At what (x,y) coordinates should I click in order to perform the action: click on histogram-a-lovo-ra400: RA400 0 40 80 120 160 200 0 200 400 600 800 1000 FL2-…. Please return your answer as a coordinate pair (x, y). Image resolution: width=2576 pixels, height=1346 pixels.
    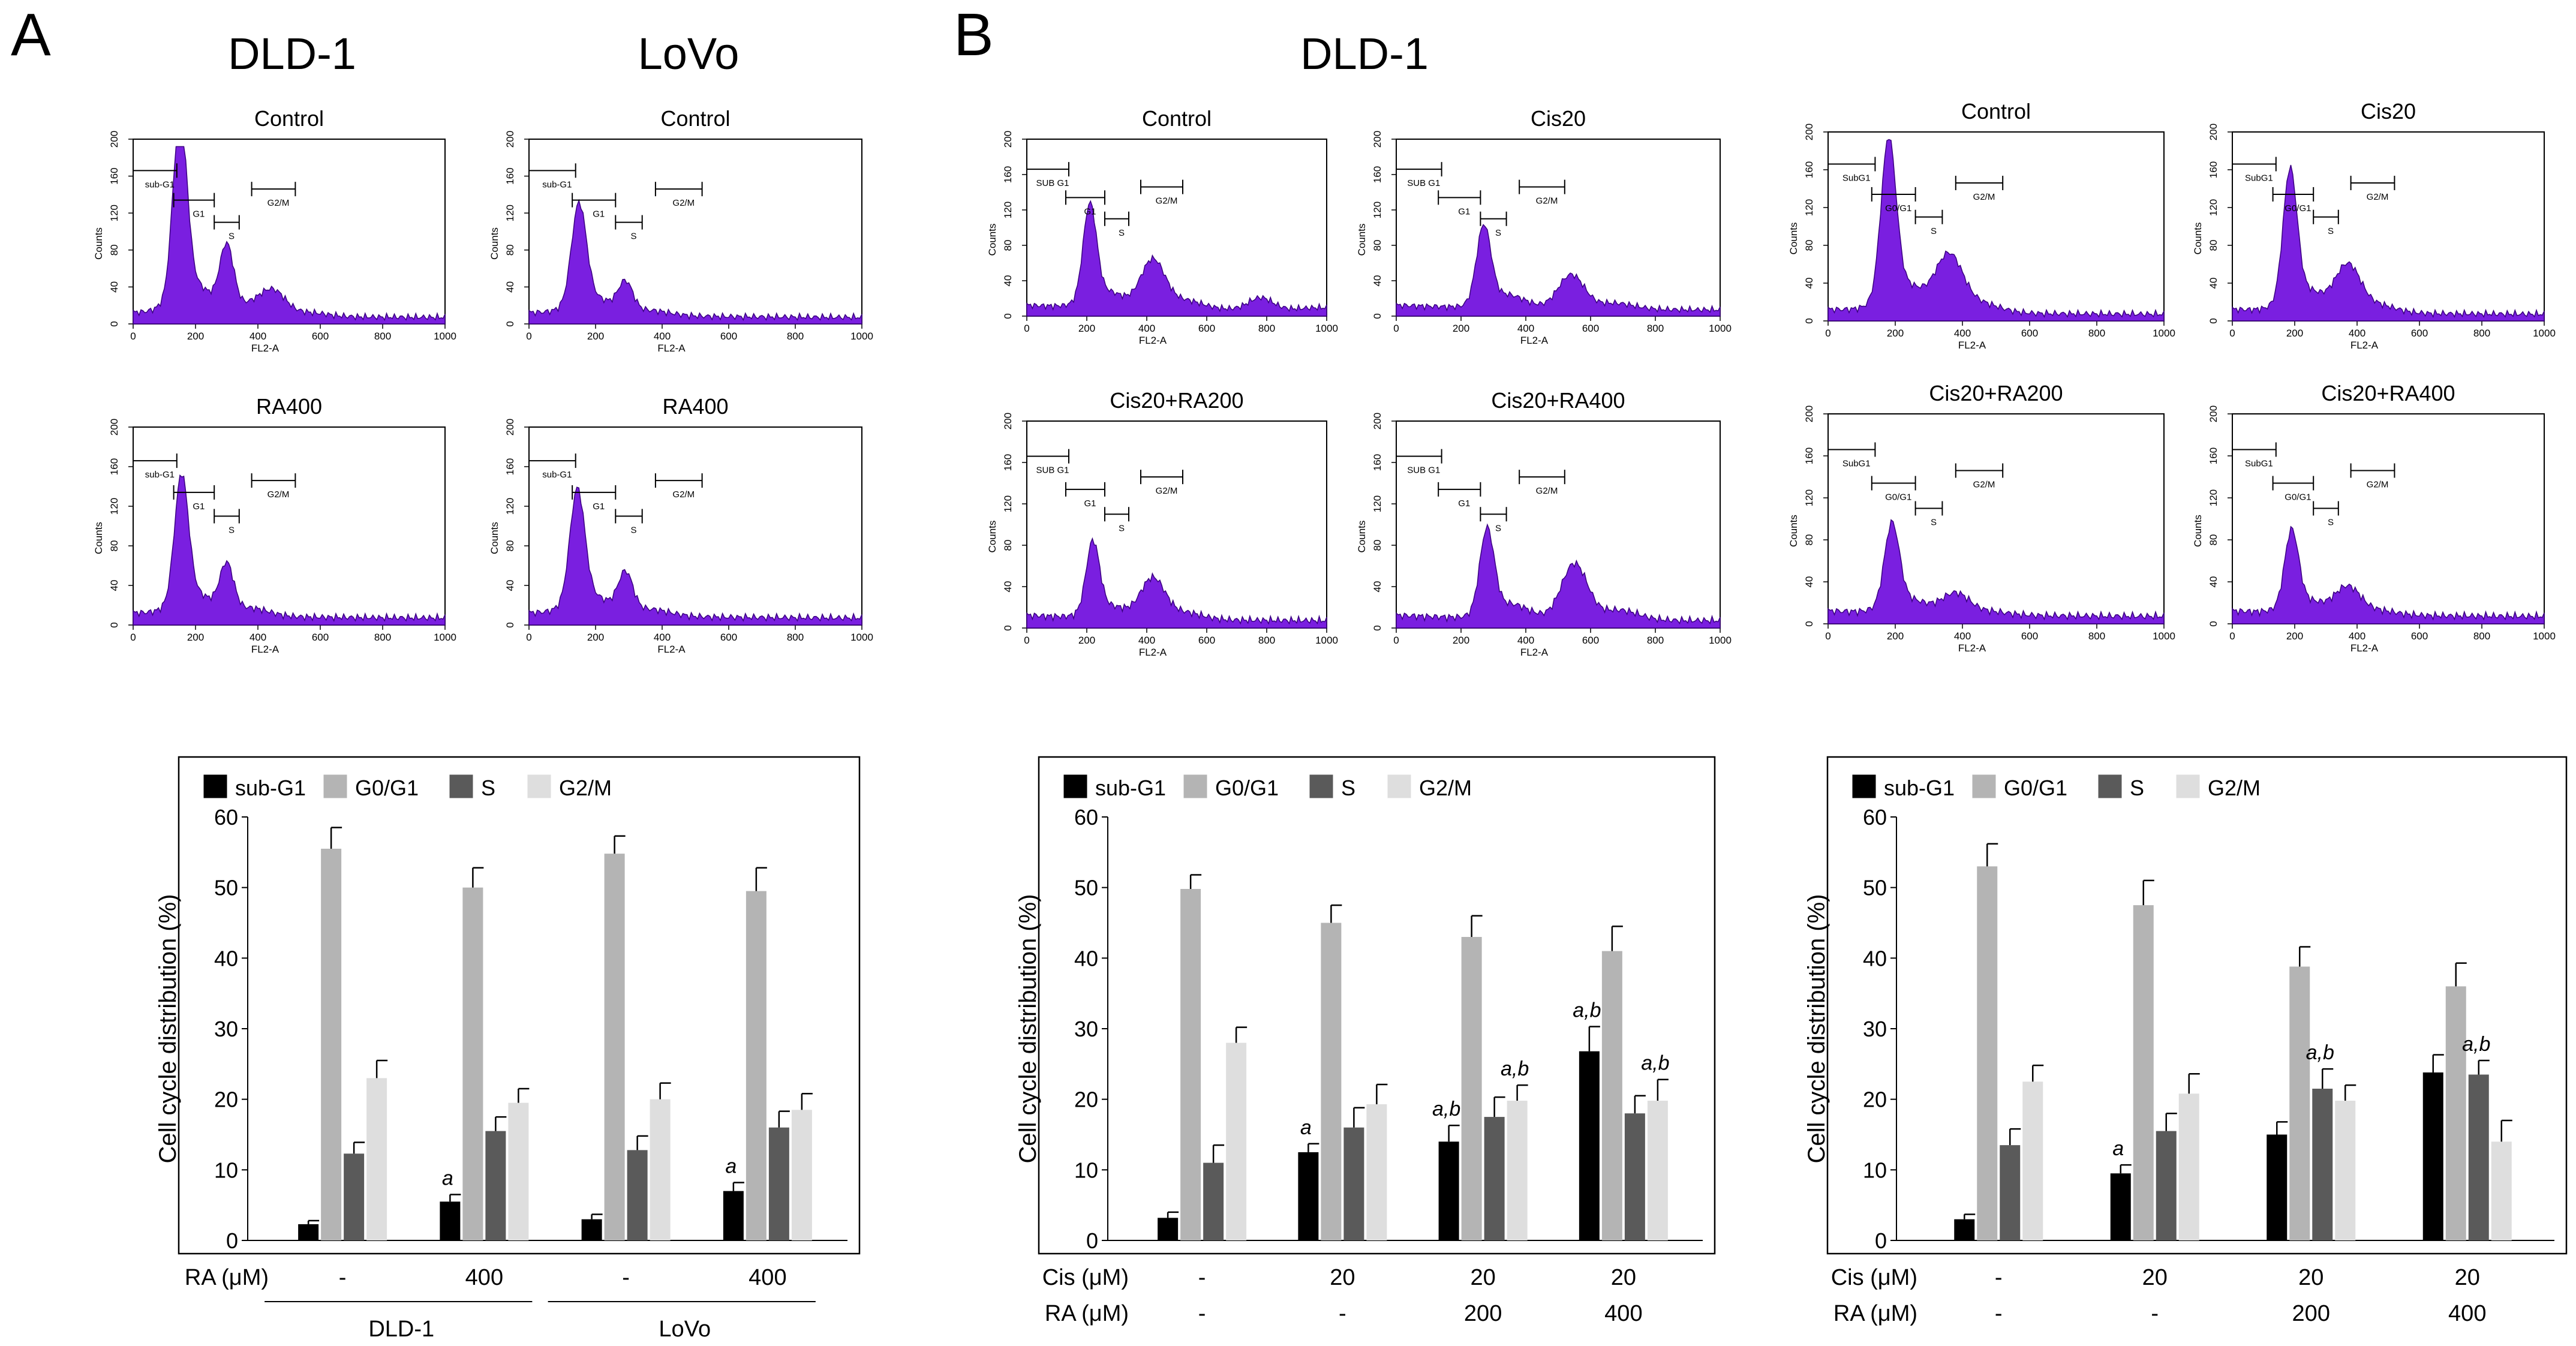
    Looking at the image, I should click on (681, 524).